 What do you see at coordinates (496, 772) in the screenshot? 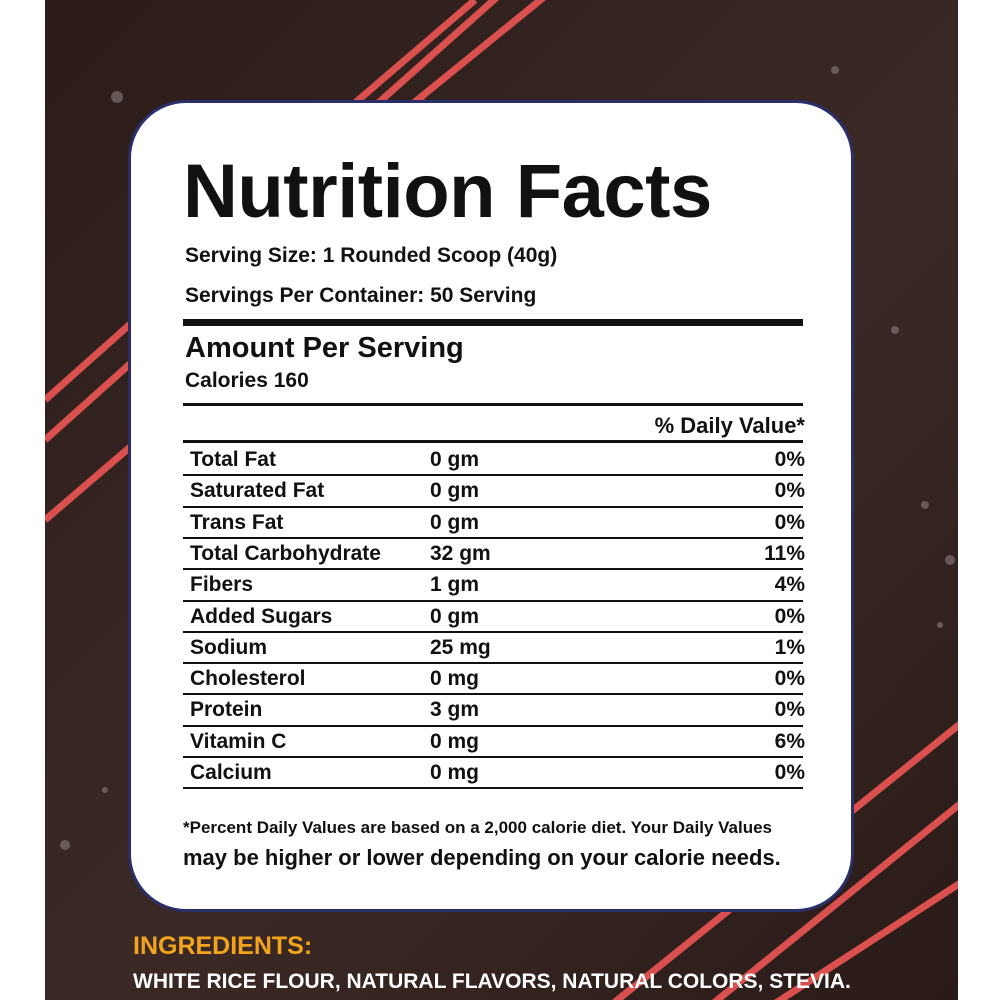
I see `nutrient-row: Calcium 0 mg 0%` at bounding box center [496, 772].